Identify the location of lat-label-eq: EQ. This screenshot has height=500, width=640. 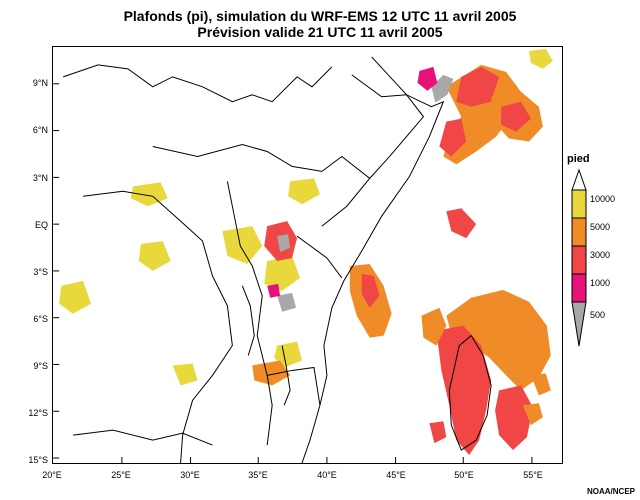
(41, 225).